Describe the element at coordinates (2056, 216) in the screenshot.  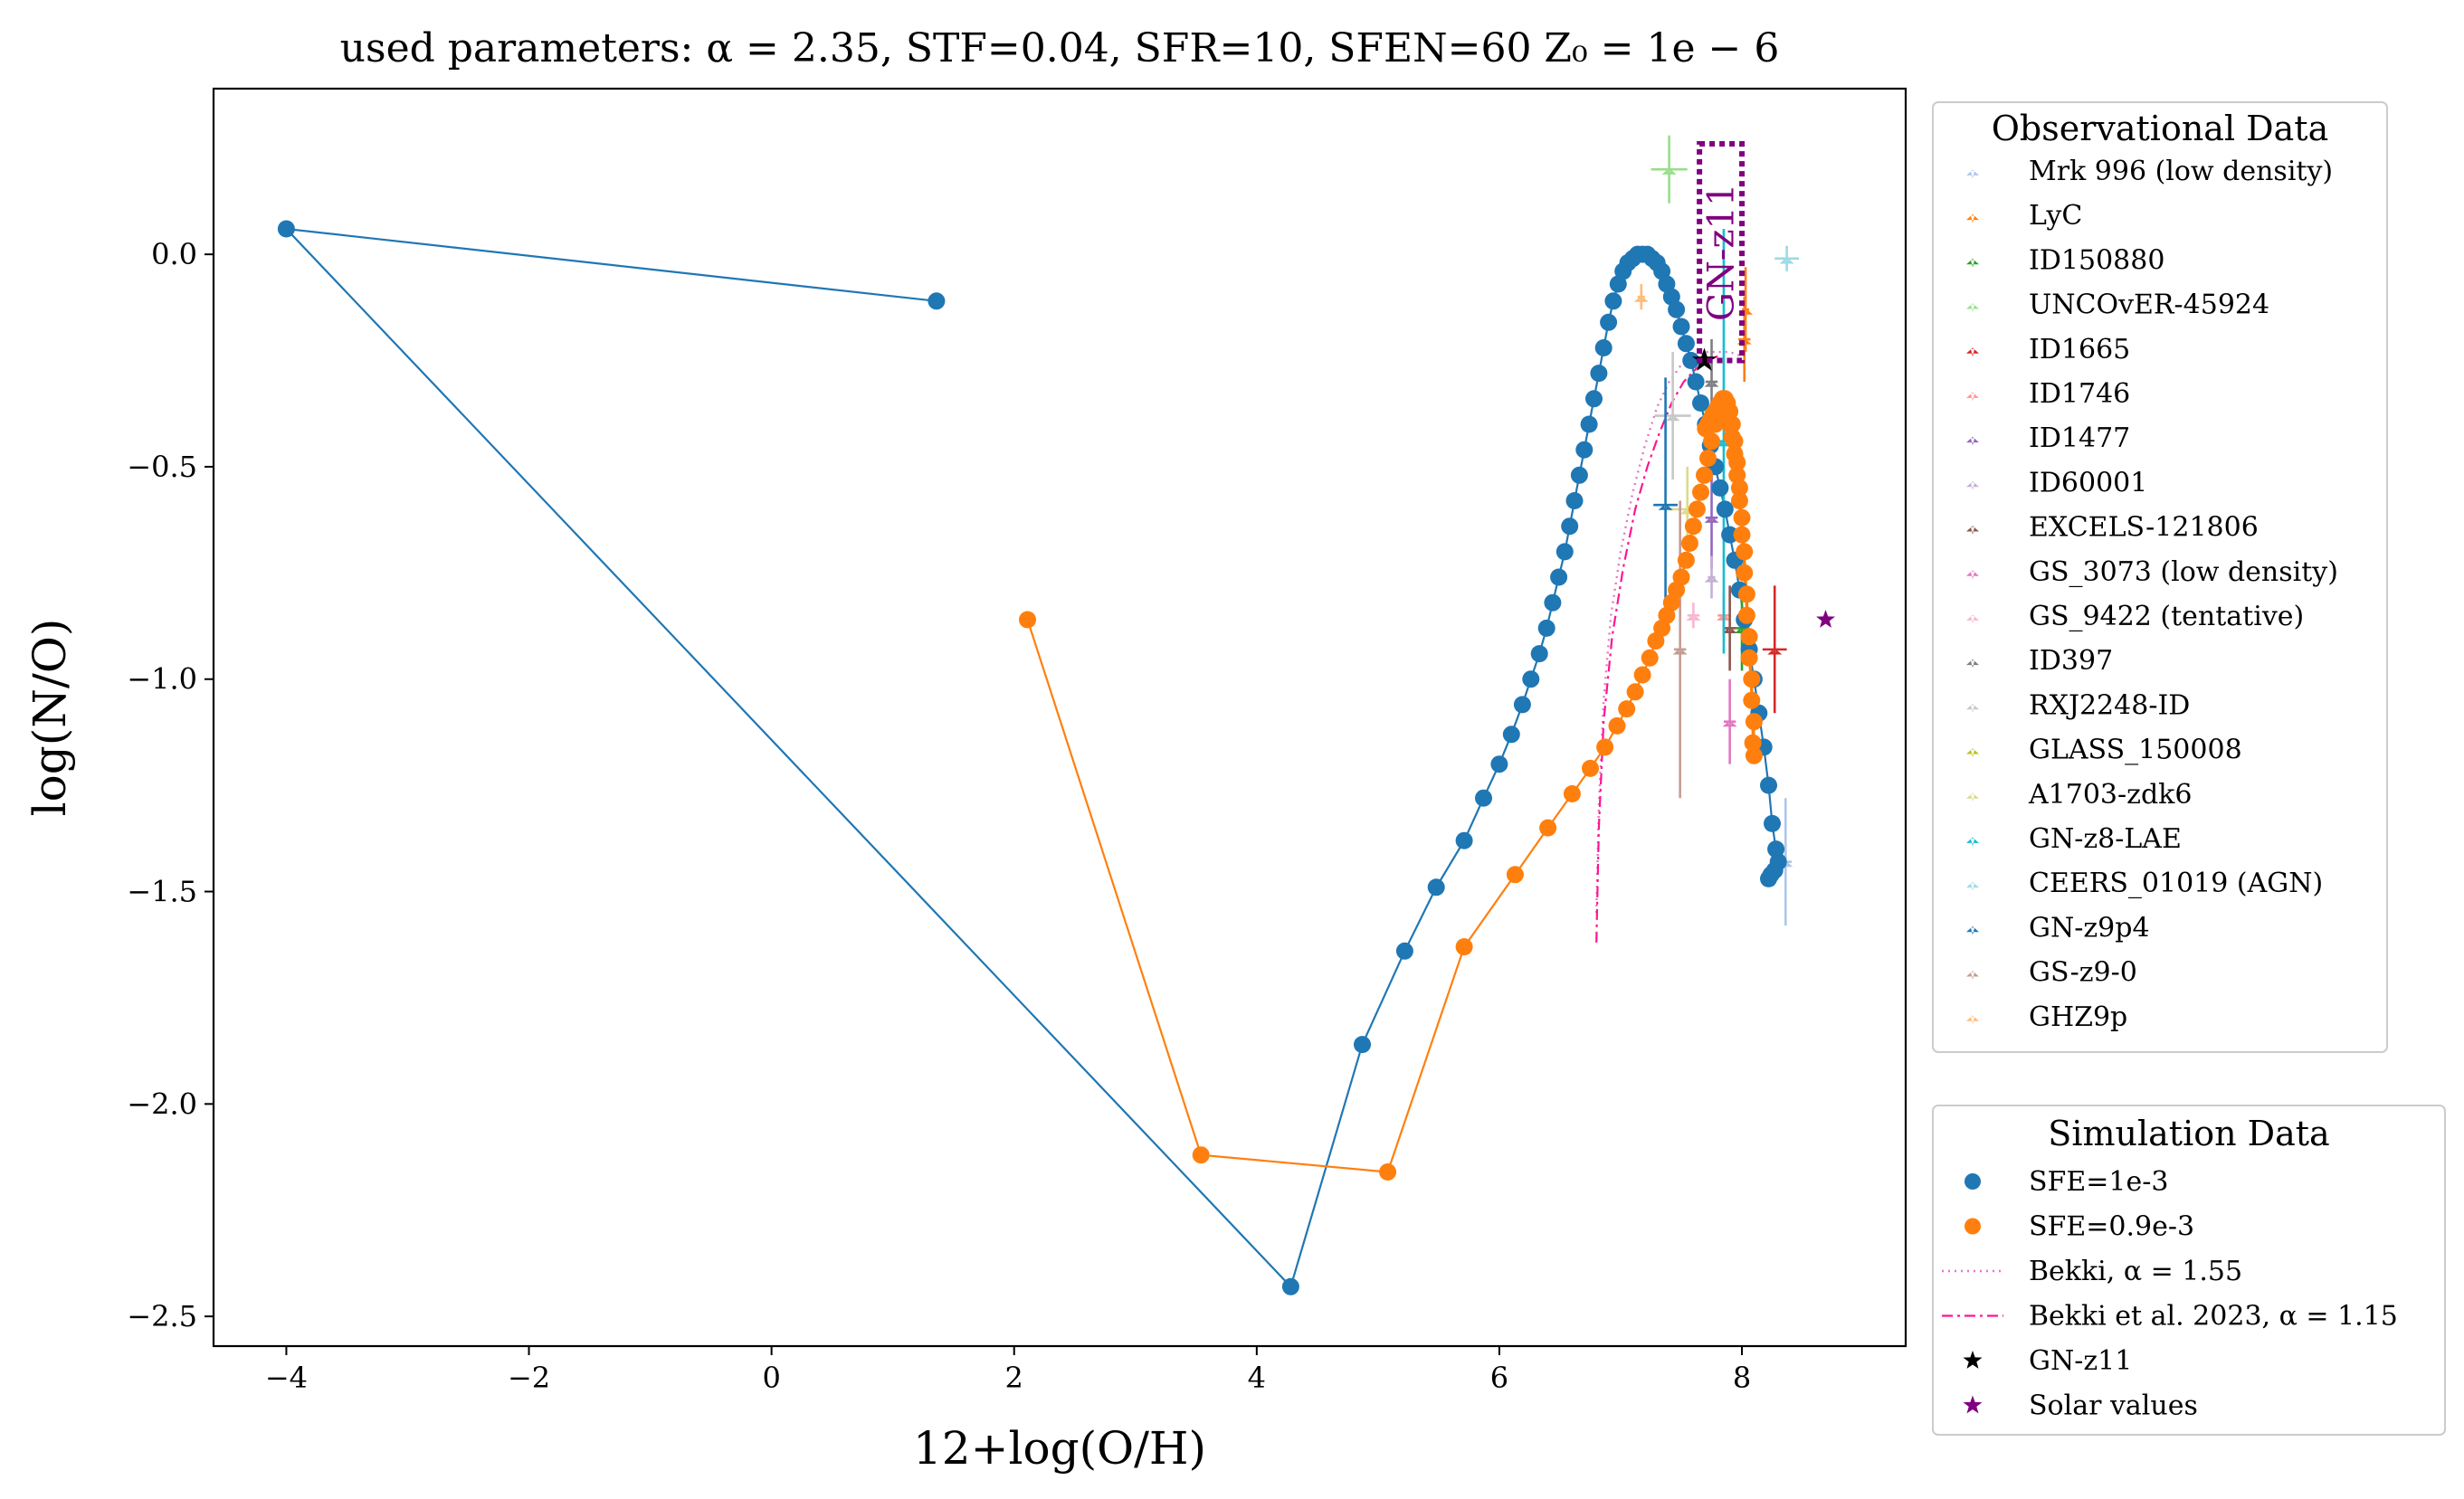
I see `svg-text: LyC` at that location.